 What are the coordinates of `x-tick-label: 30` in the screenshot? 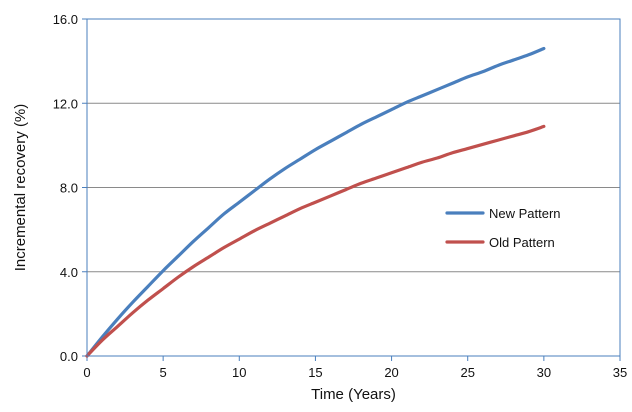 It's located at (544, 372).